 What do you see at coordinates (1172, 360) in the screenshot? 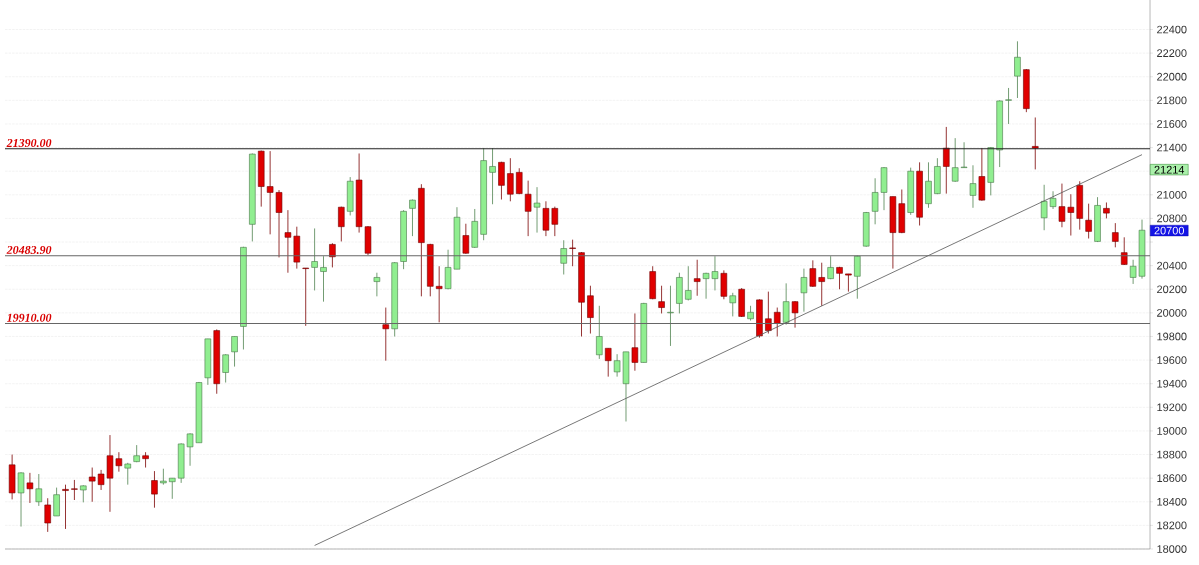
I see `y-tick-label: 19600` at bounding box center [1172, 360].